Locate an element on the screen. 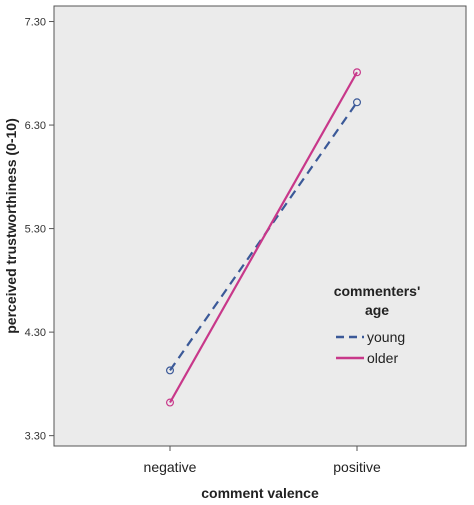 The image size is (474, 505). x-axis-ticks: negative positive is located at coordinates (262, 460).